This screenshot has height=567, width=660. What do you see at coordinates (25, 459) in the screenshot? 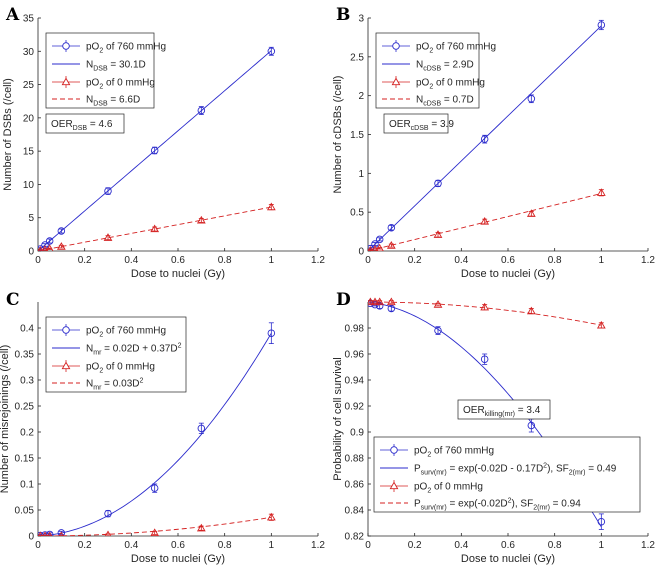
I see `y-tick-label: 0.15` at bounding box center [25, 459].